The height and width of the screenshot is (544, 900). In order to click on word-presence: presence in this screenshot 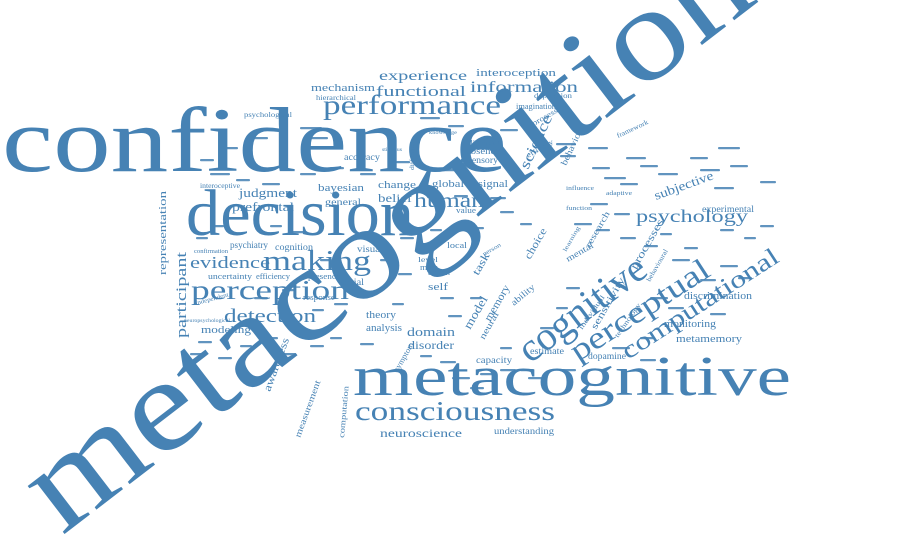, I will do `click(324, 276)`.